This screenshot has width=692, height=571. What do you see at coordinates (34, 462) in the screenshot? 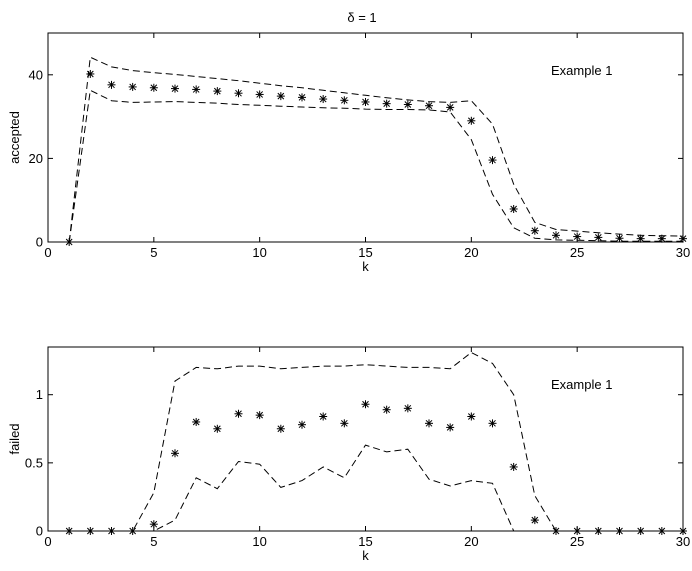
I see `y-tick-label: 0.5` at bounding box center [34, 462].